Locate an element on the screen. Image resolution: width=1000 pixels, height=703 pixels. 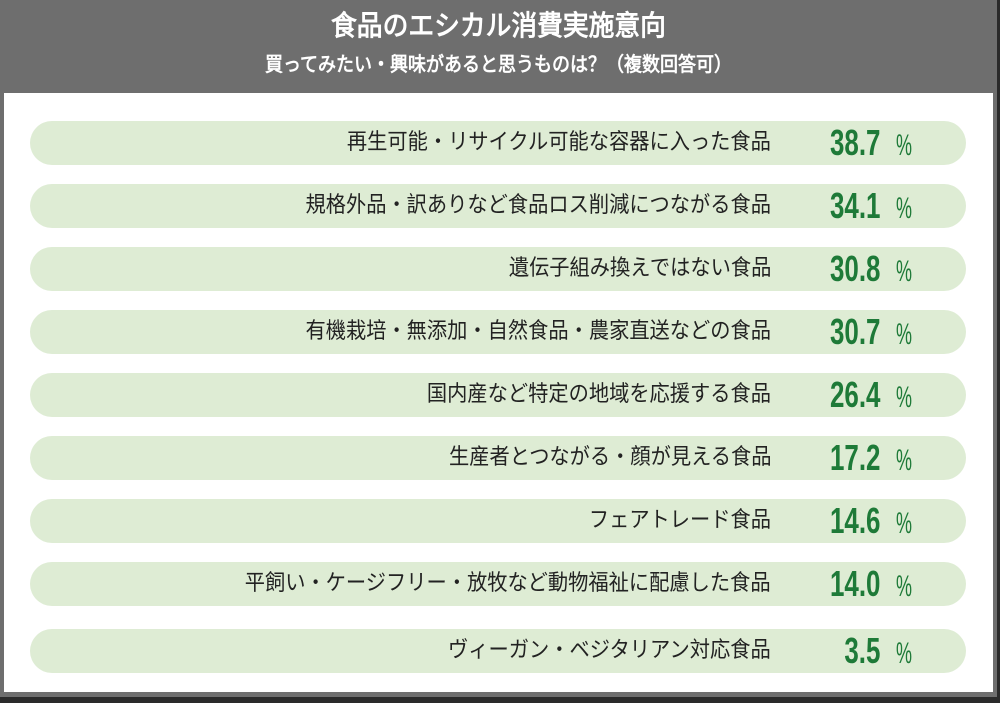
chart-title: 食品のエシカル消費実施意向 is located at coordinates (498, 25).